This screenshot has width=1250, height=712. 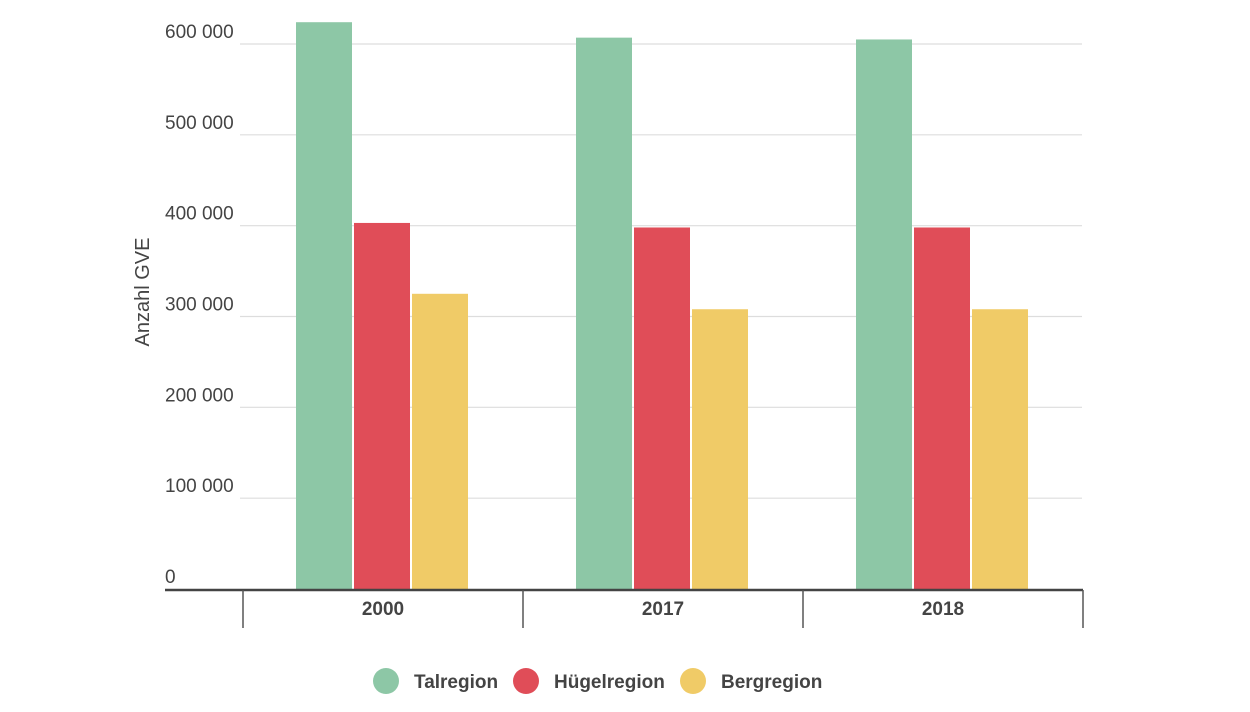 I want to click on bar-hügelregion-2000, so click(x=382, y=406).